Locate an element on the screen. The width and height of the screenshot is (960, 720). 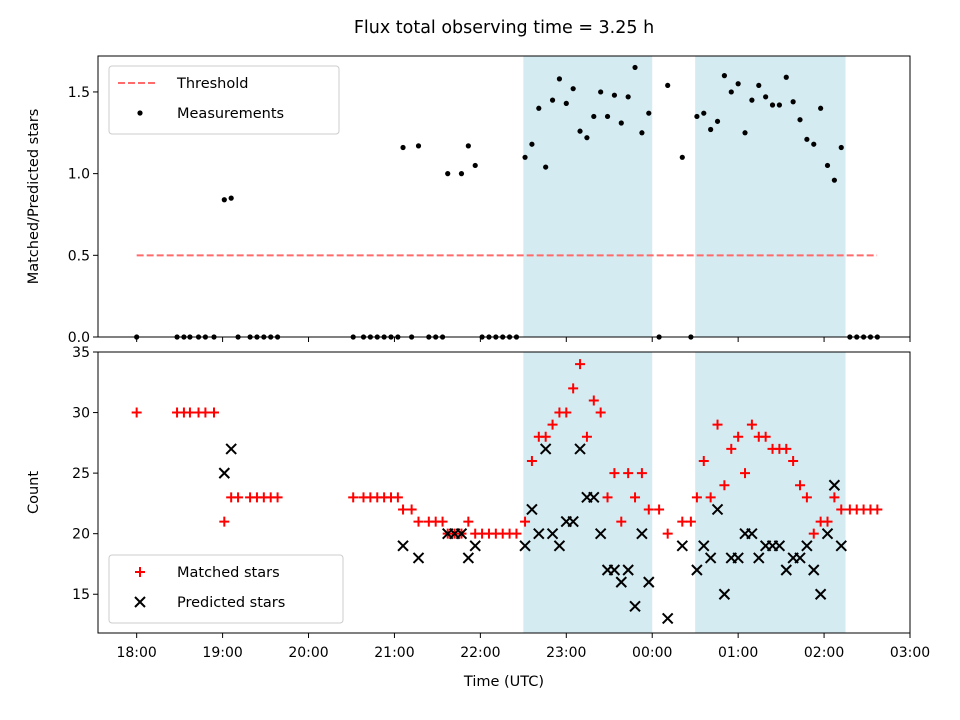
x-tick-label: 18:00 is located at coordinates (136, 653).